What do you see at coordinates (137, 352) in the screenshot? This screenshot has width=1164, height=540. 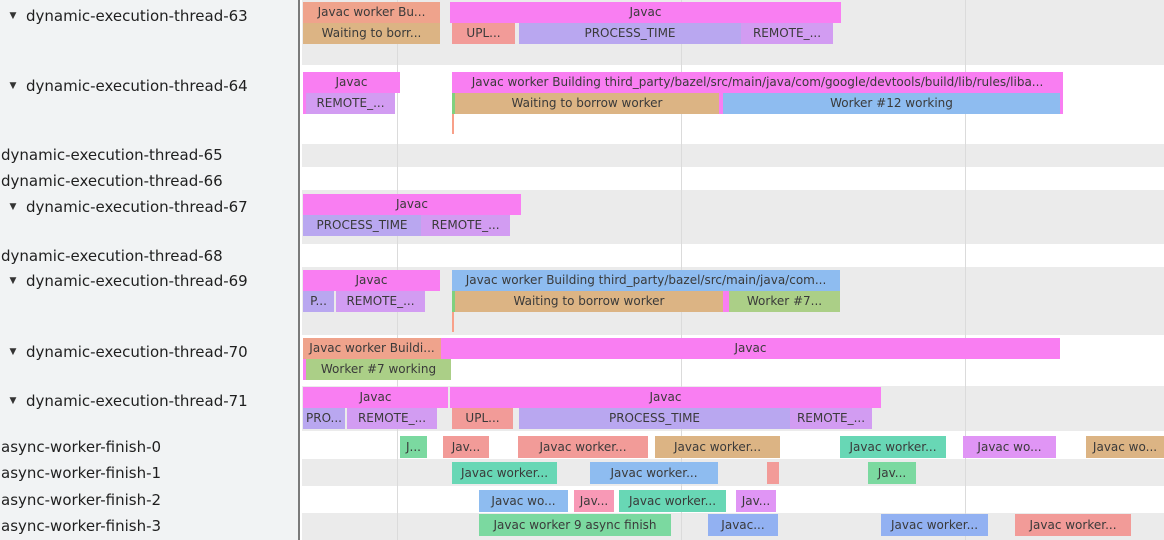 I see `track-name-text: dynamic-execution-thread-70` at bounding box center [137, 352].